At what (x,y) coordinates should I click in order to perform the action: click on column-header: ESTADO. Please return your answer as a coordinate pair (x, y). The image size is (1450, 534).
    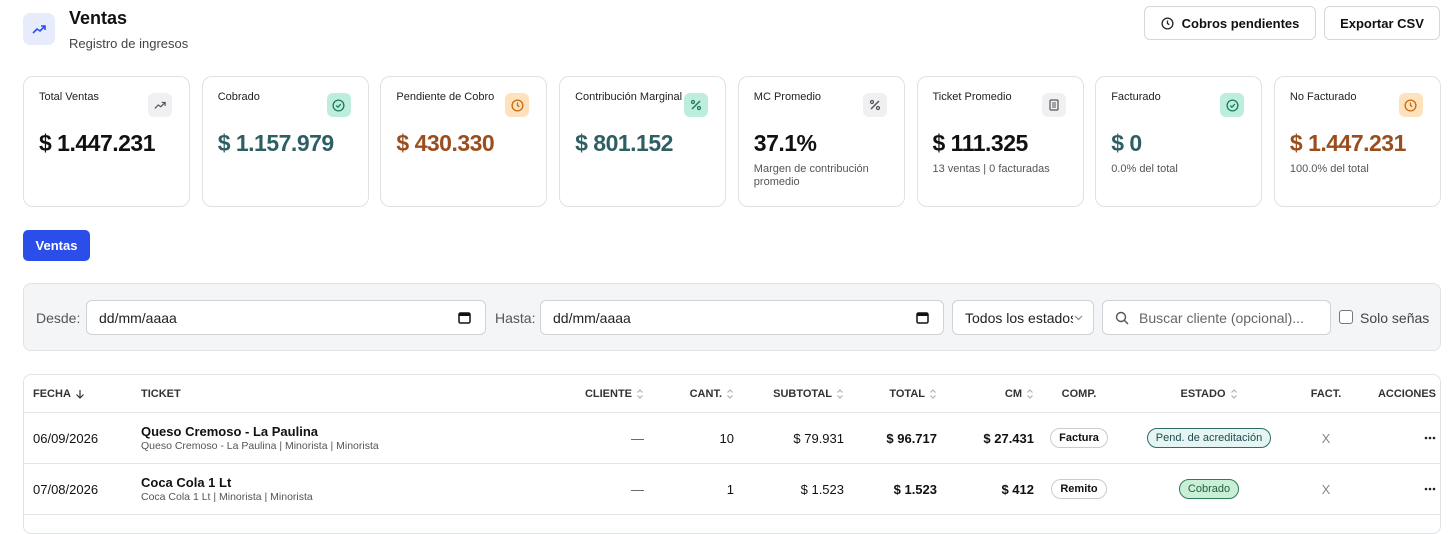
    Looking at the image, I should click on (1209, 393).